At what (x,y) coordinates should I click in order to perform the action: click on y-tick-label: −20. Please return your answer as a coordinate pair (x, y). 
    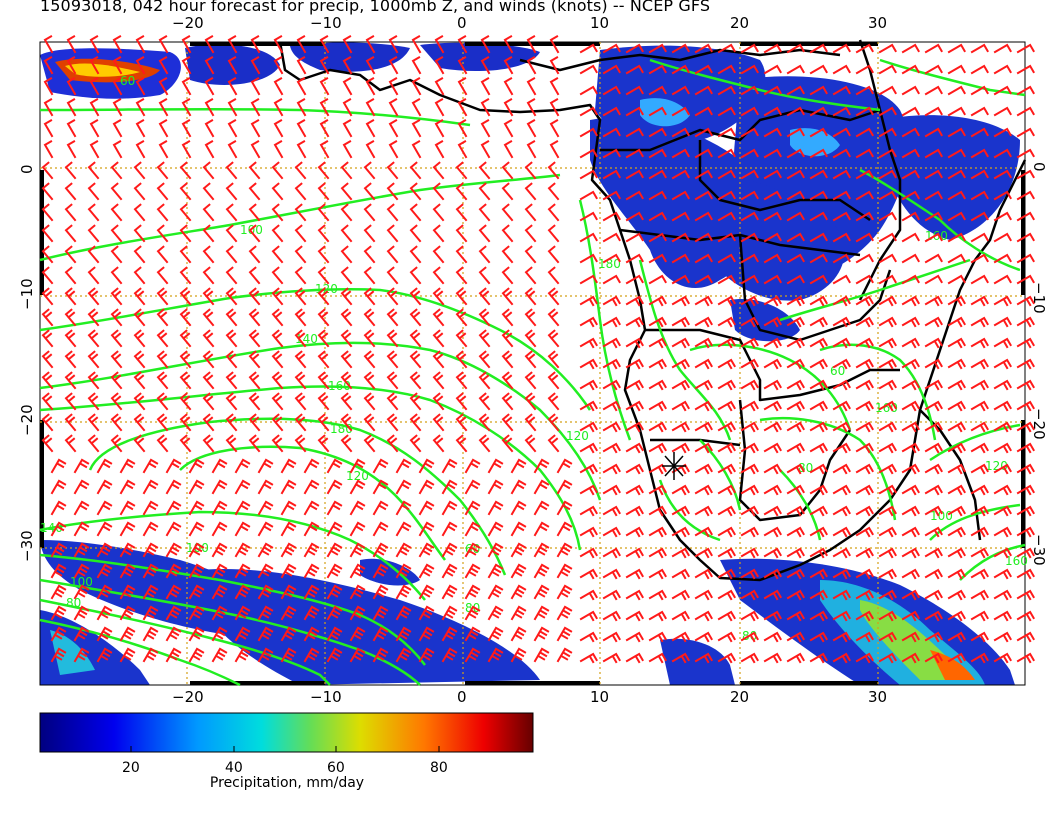
    Looking at the image, I should click on (27, 420).